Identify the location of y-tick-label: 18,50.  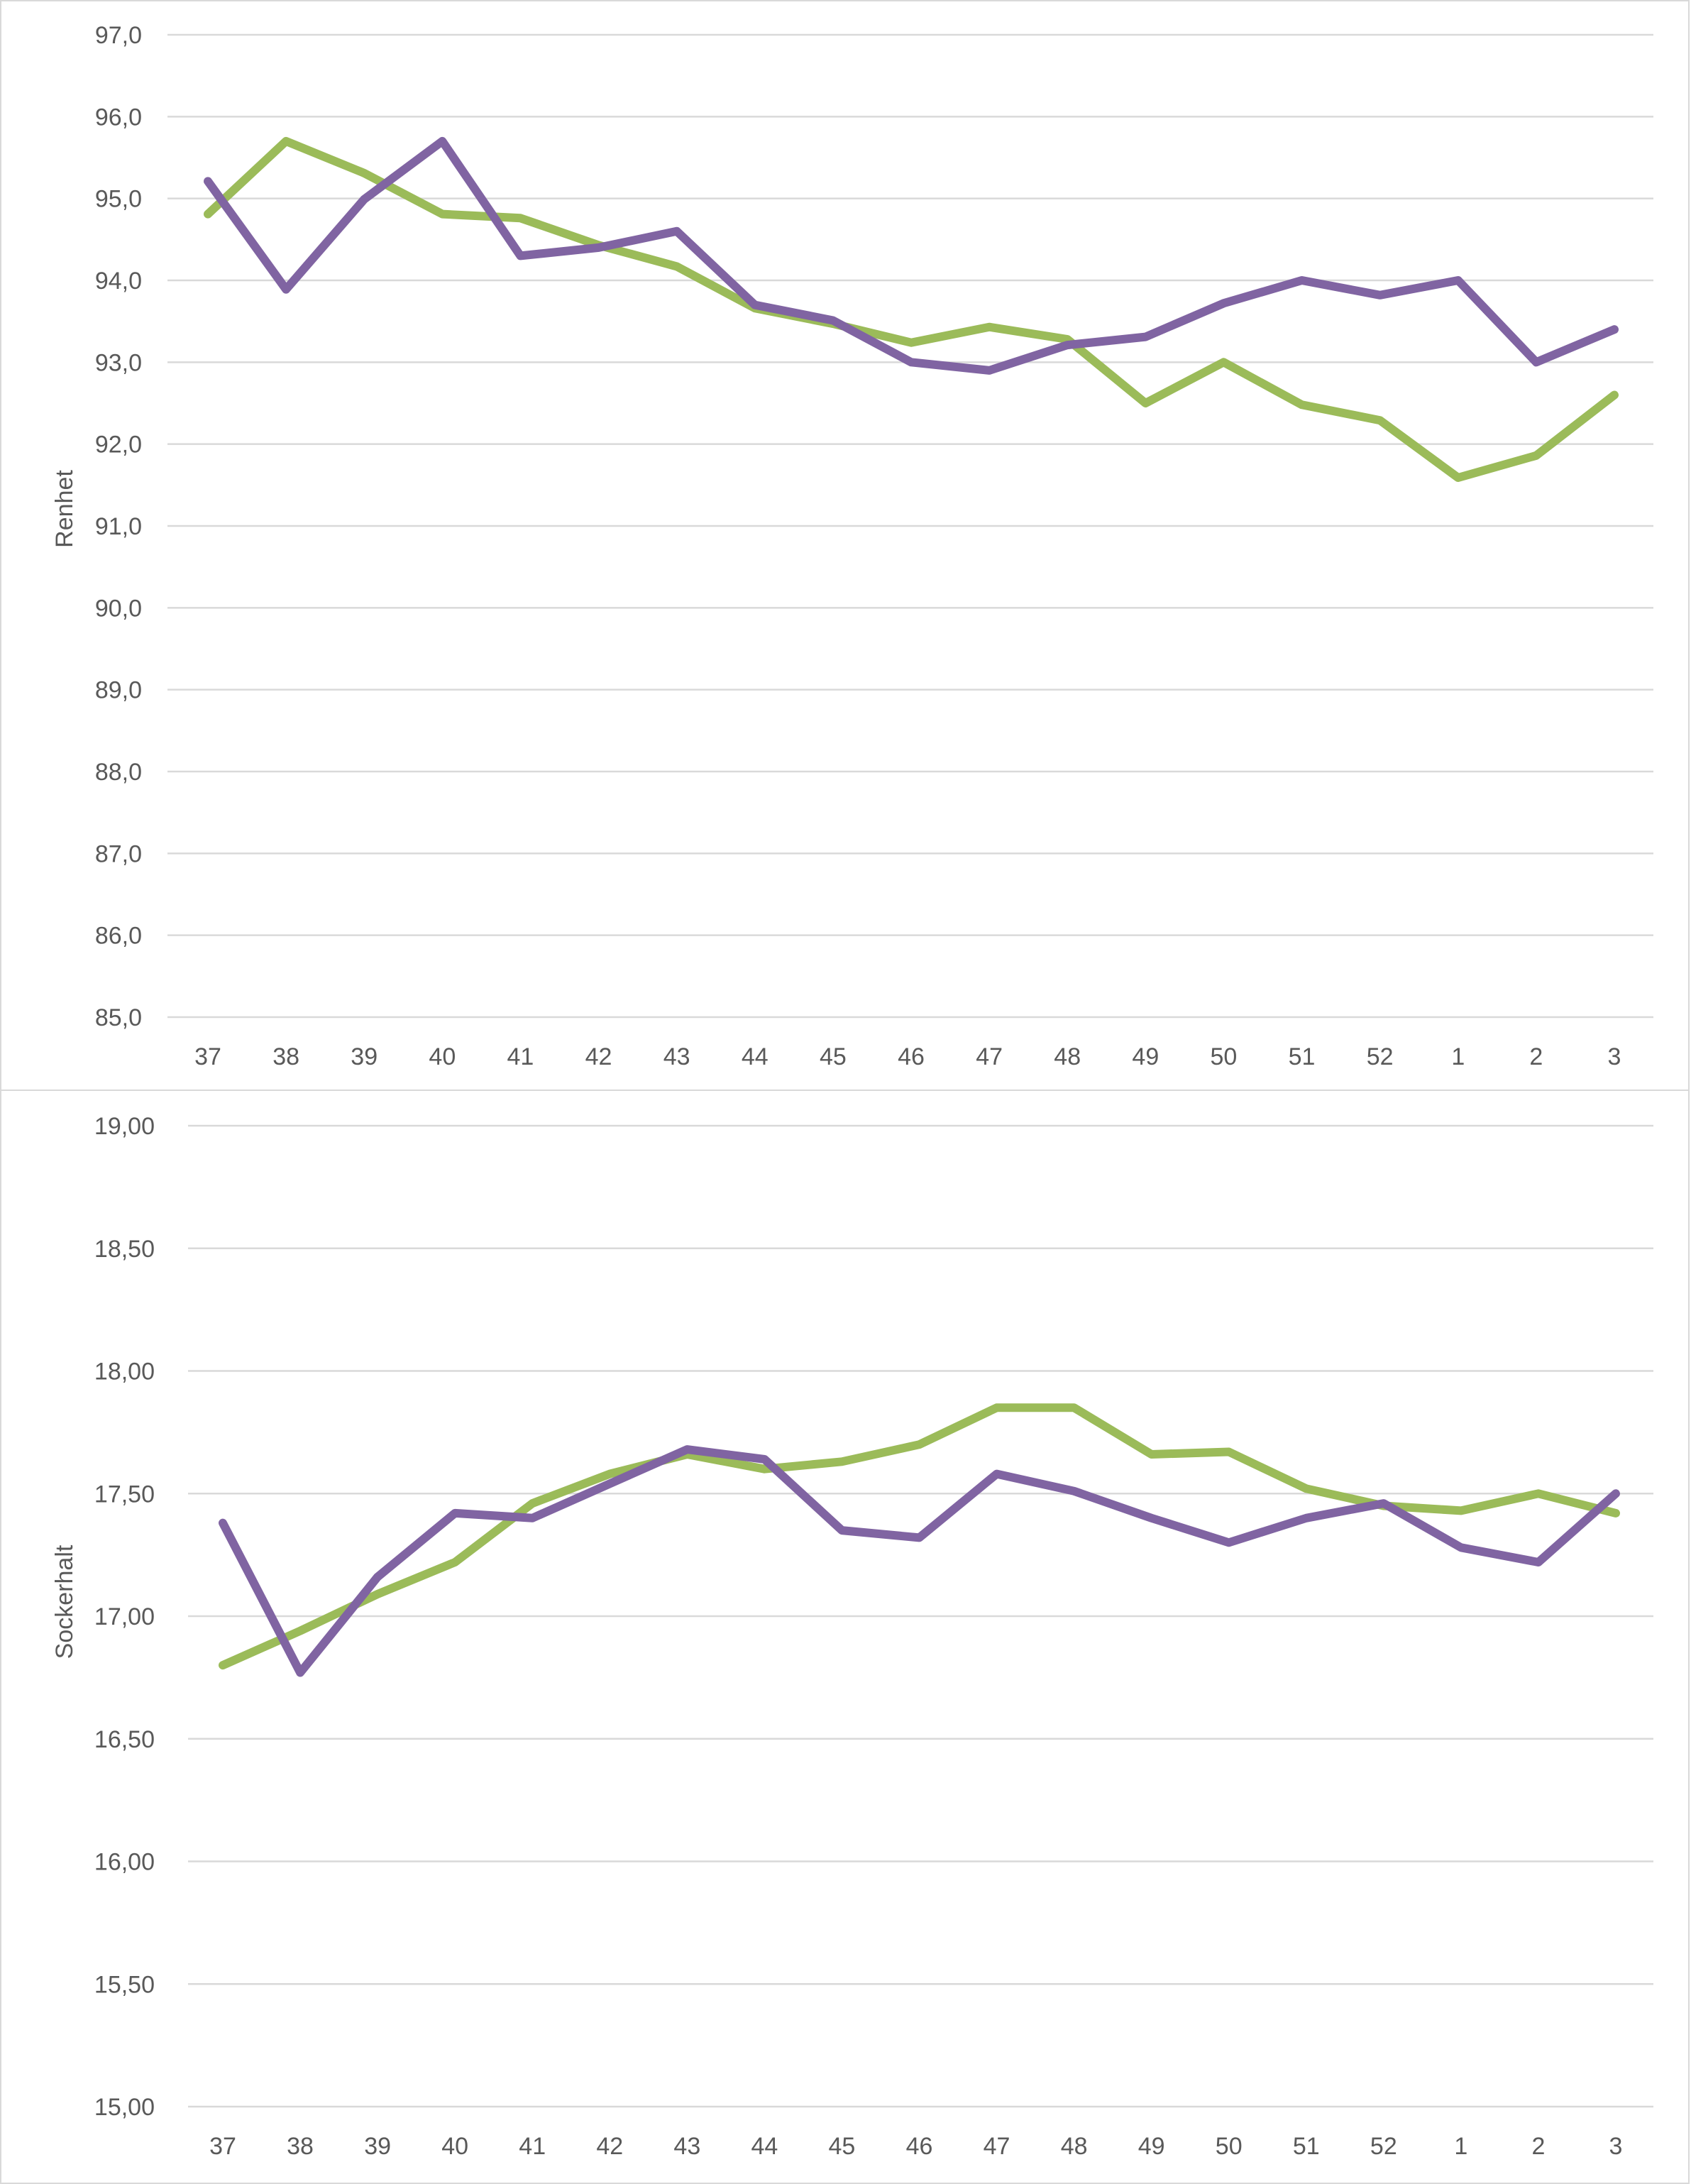
(124, 1250).